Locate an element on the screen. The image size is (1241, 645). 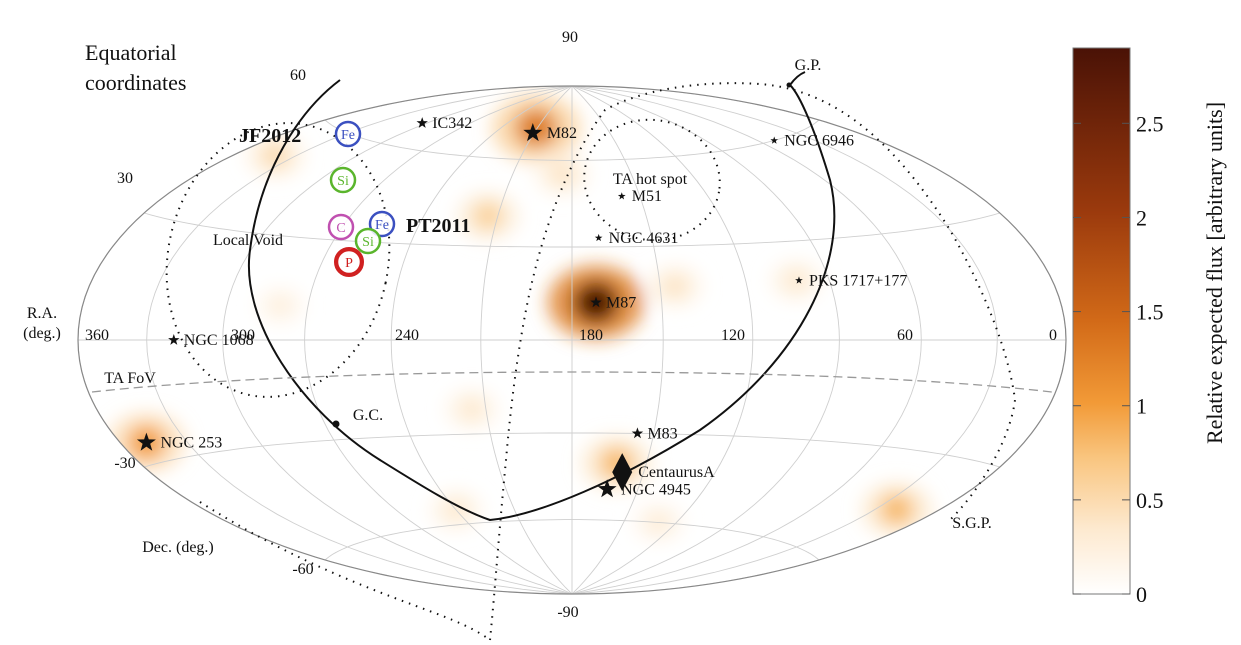
ta-hotspot-outline is located at coordinates (652, 180).